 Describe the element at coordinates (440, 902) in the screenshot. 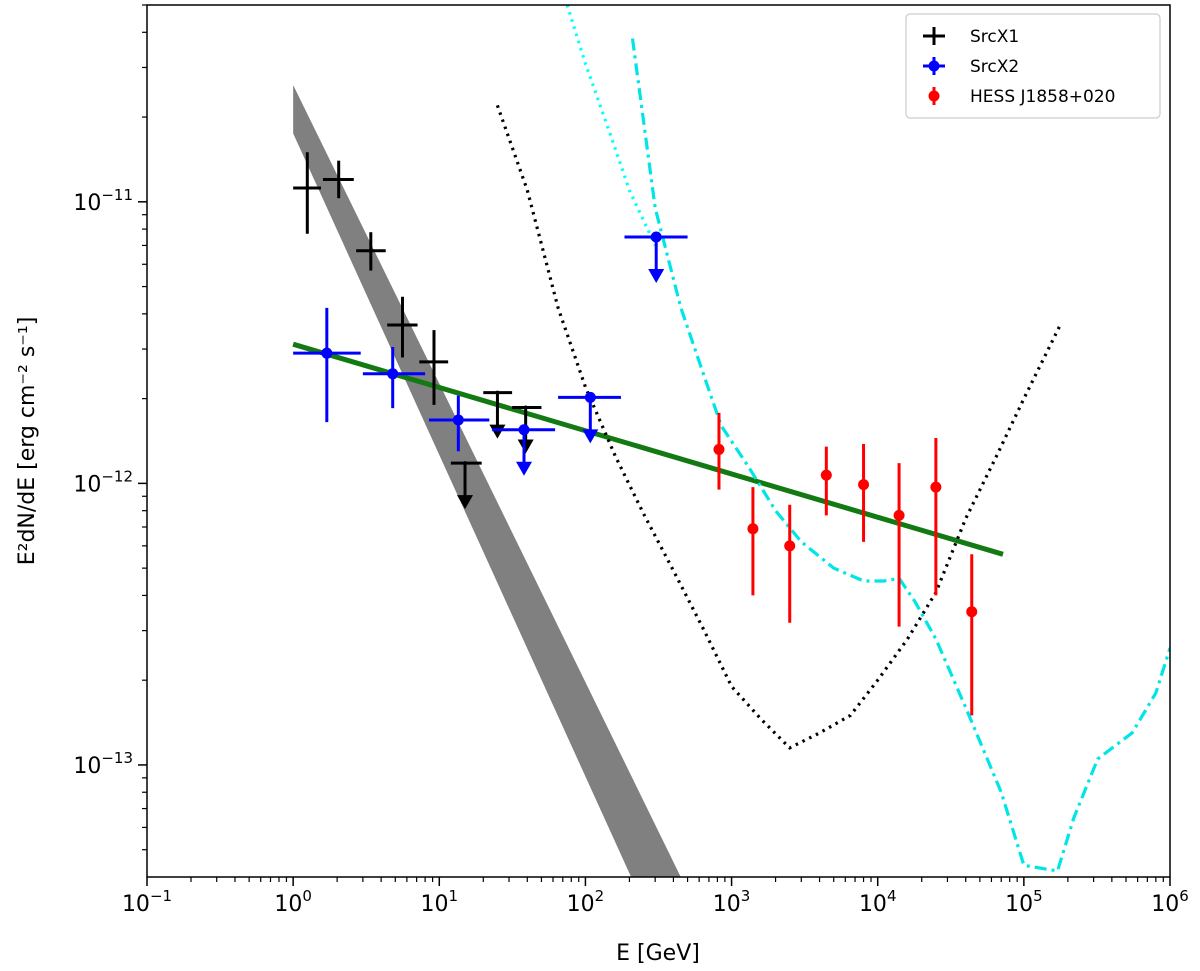

I see `x-tick-label: 10¹` at that location.